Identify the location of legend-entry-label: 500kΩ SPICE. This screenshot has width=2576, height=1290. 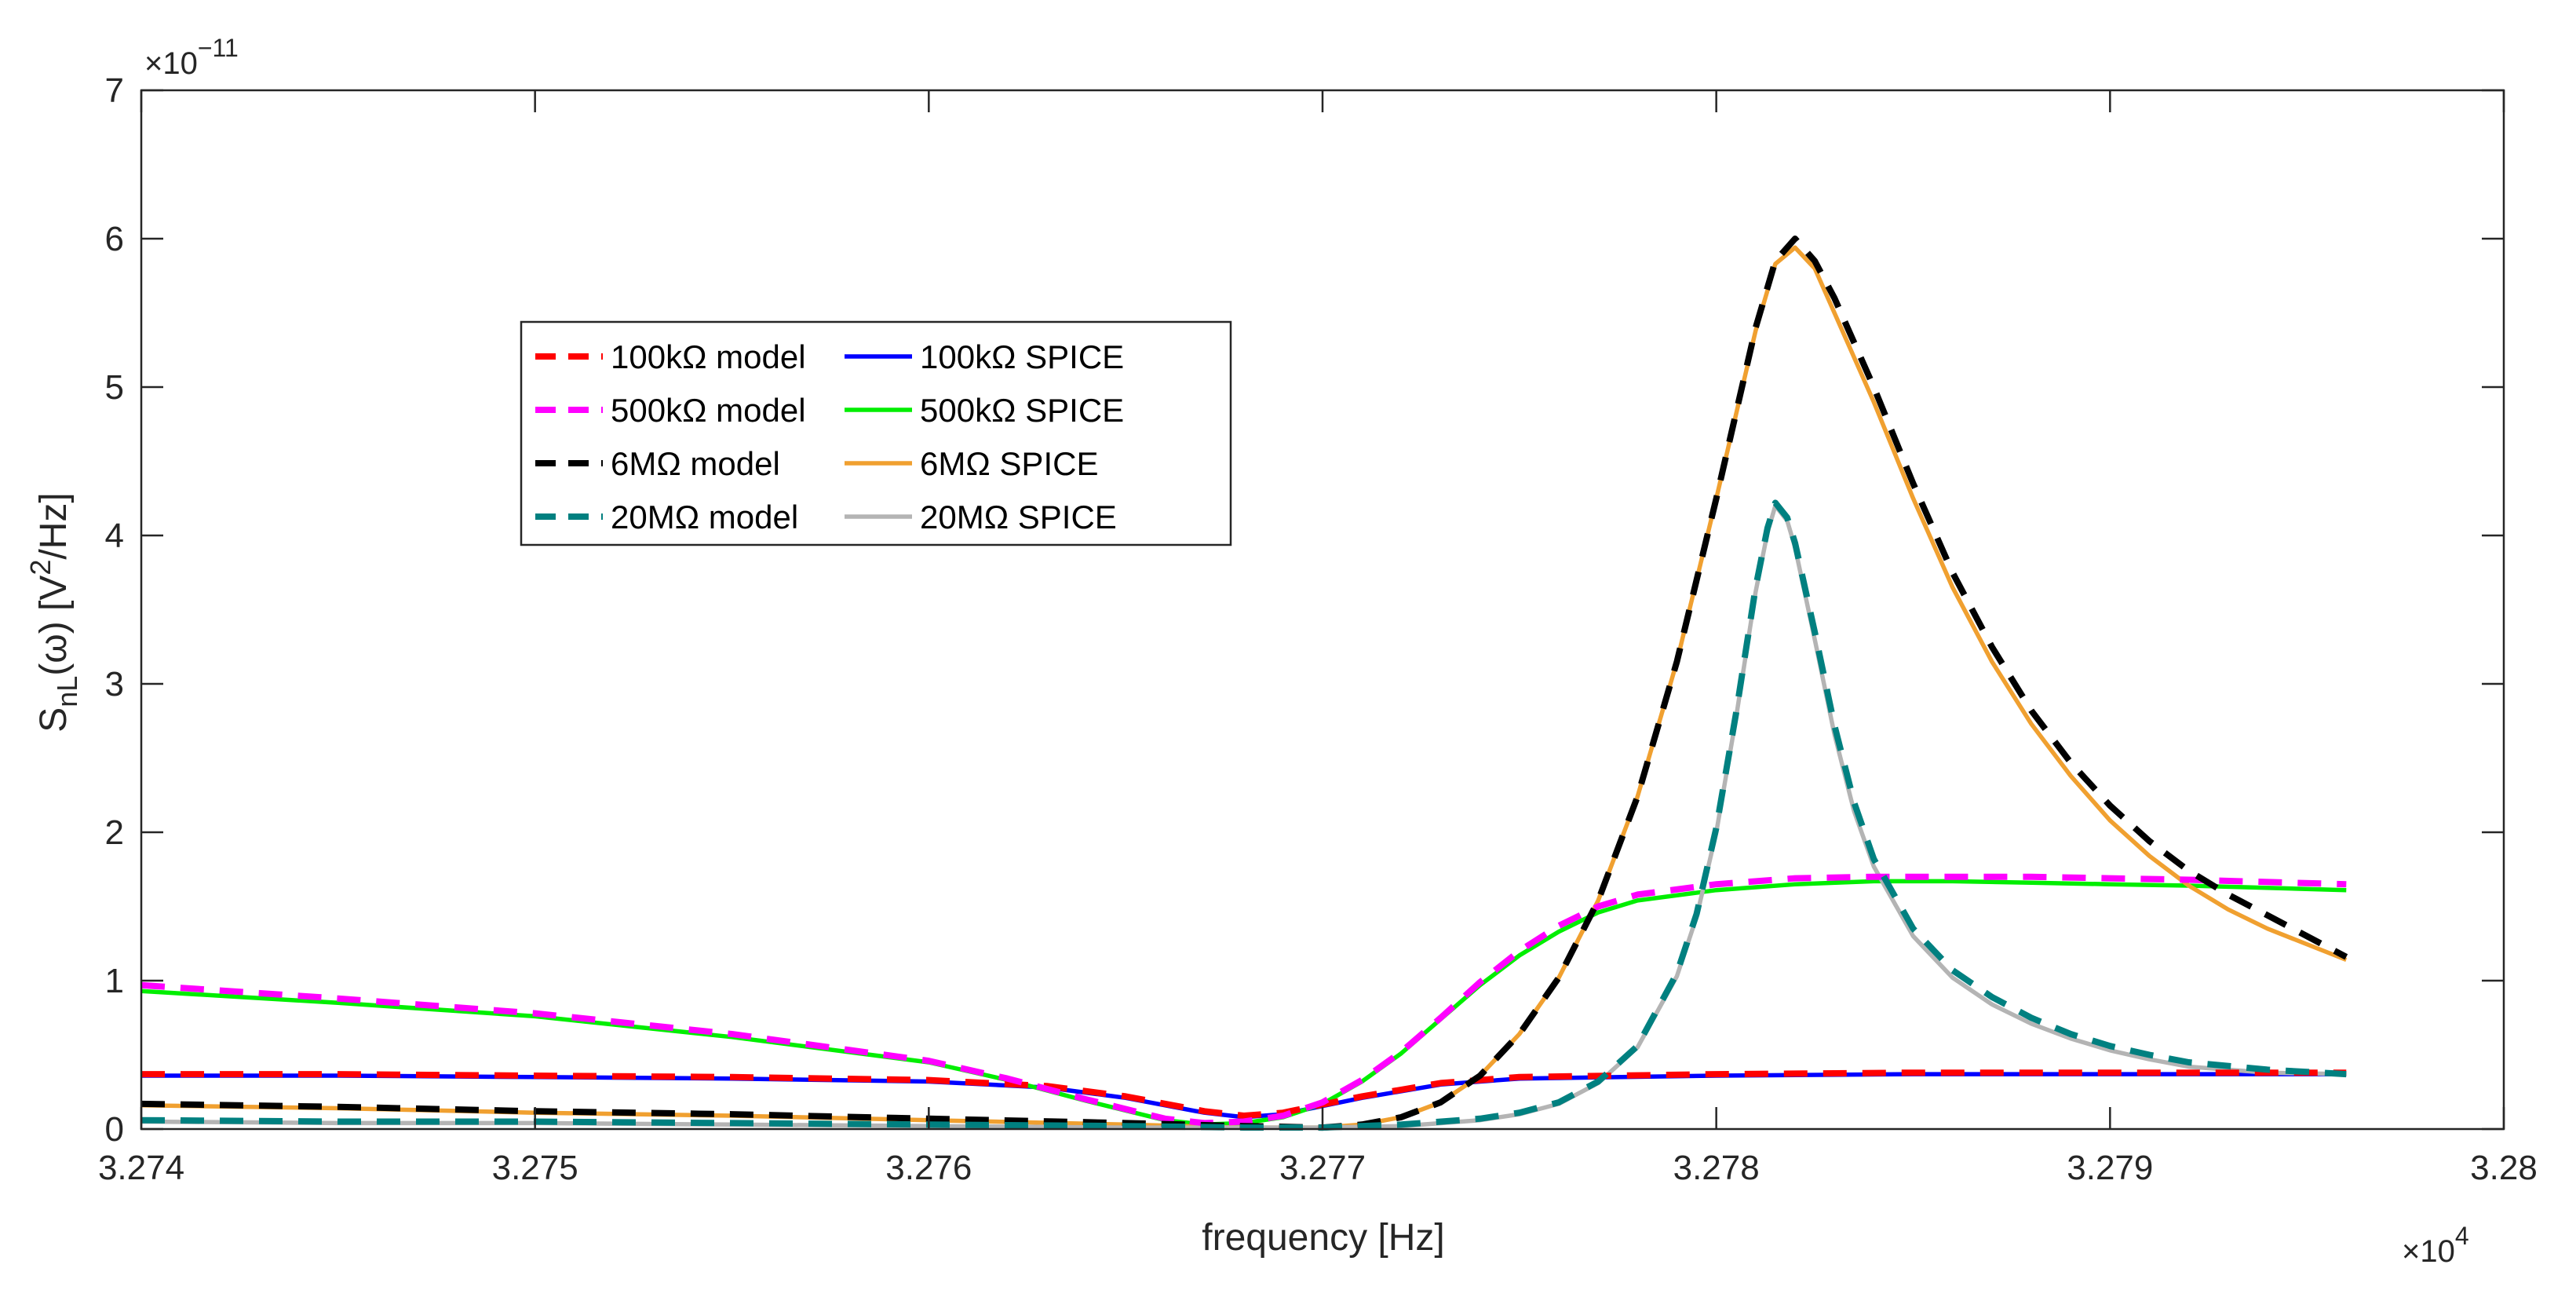
(1022, 411).